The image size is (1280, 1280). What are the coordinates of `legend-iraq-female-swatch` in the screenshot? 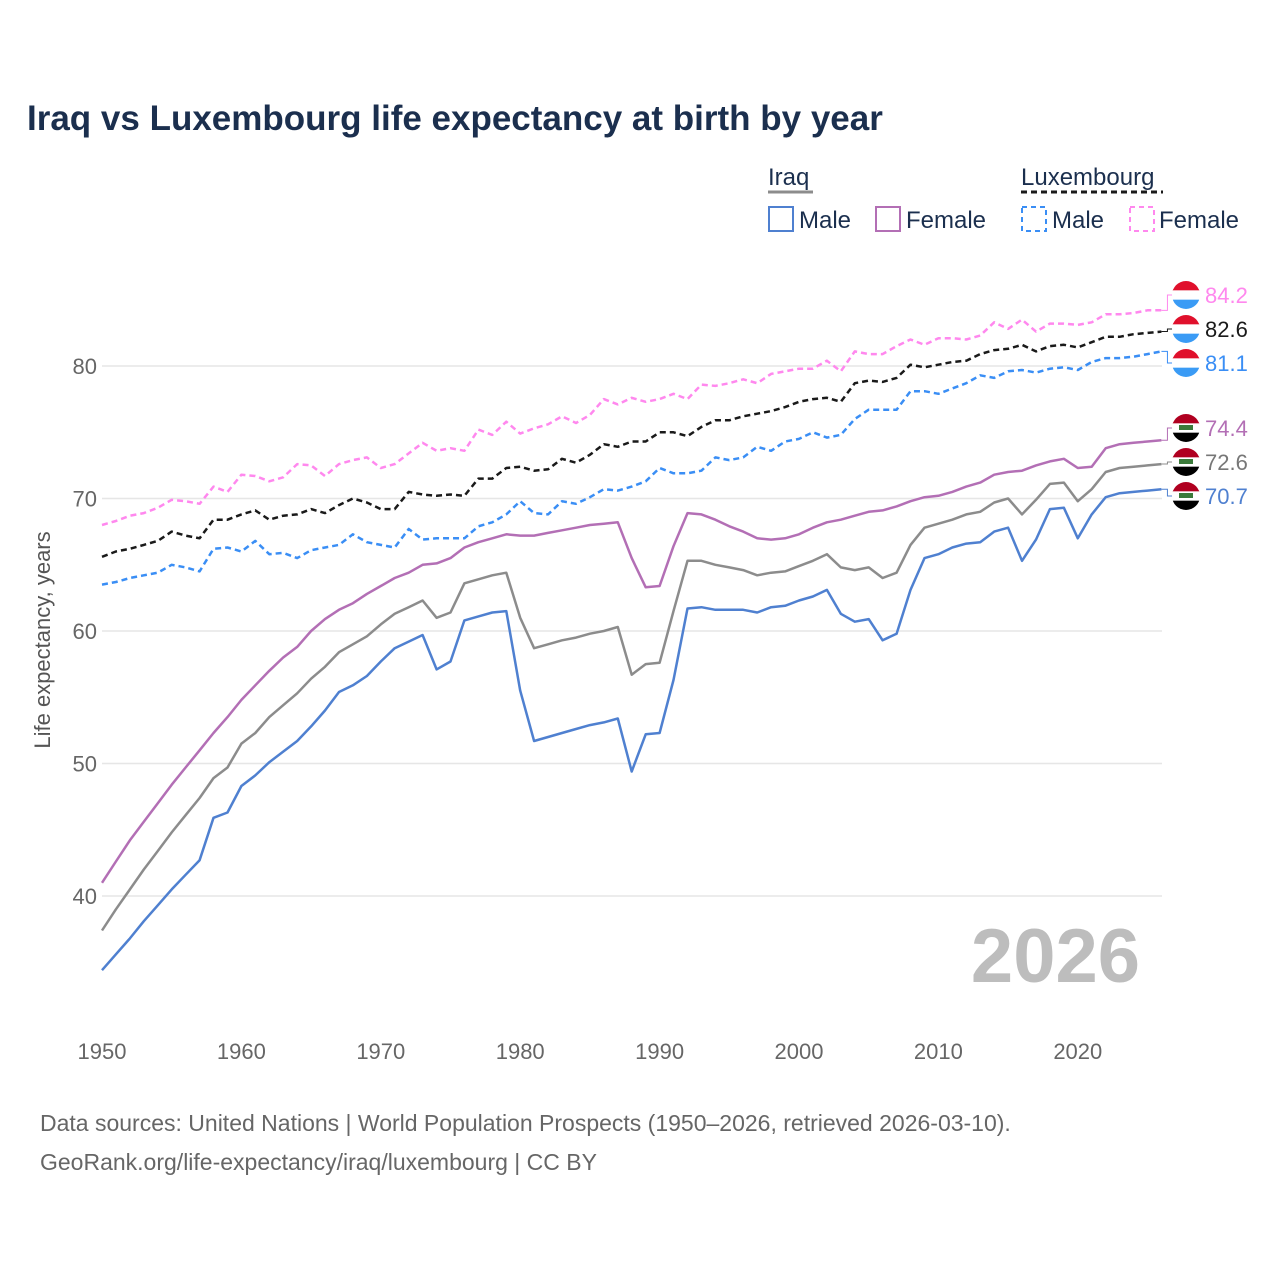 It's located at (888, 219).